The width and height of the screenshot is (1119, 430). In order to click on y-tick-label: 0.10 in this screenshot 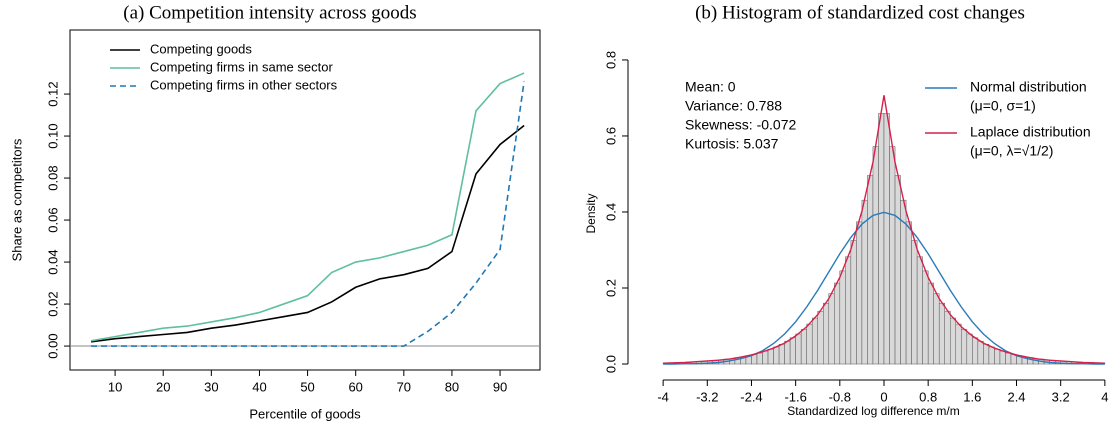, I will do `click(52, 135)`.